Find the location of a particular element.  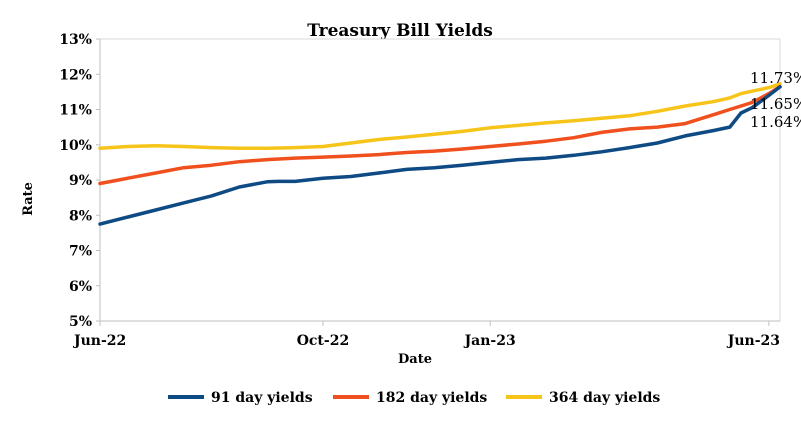

legend-item: 364 day yields is located at coordinates (583, 398).